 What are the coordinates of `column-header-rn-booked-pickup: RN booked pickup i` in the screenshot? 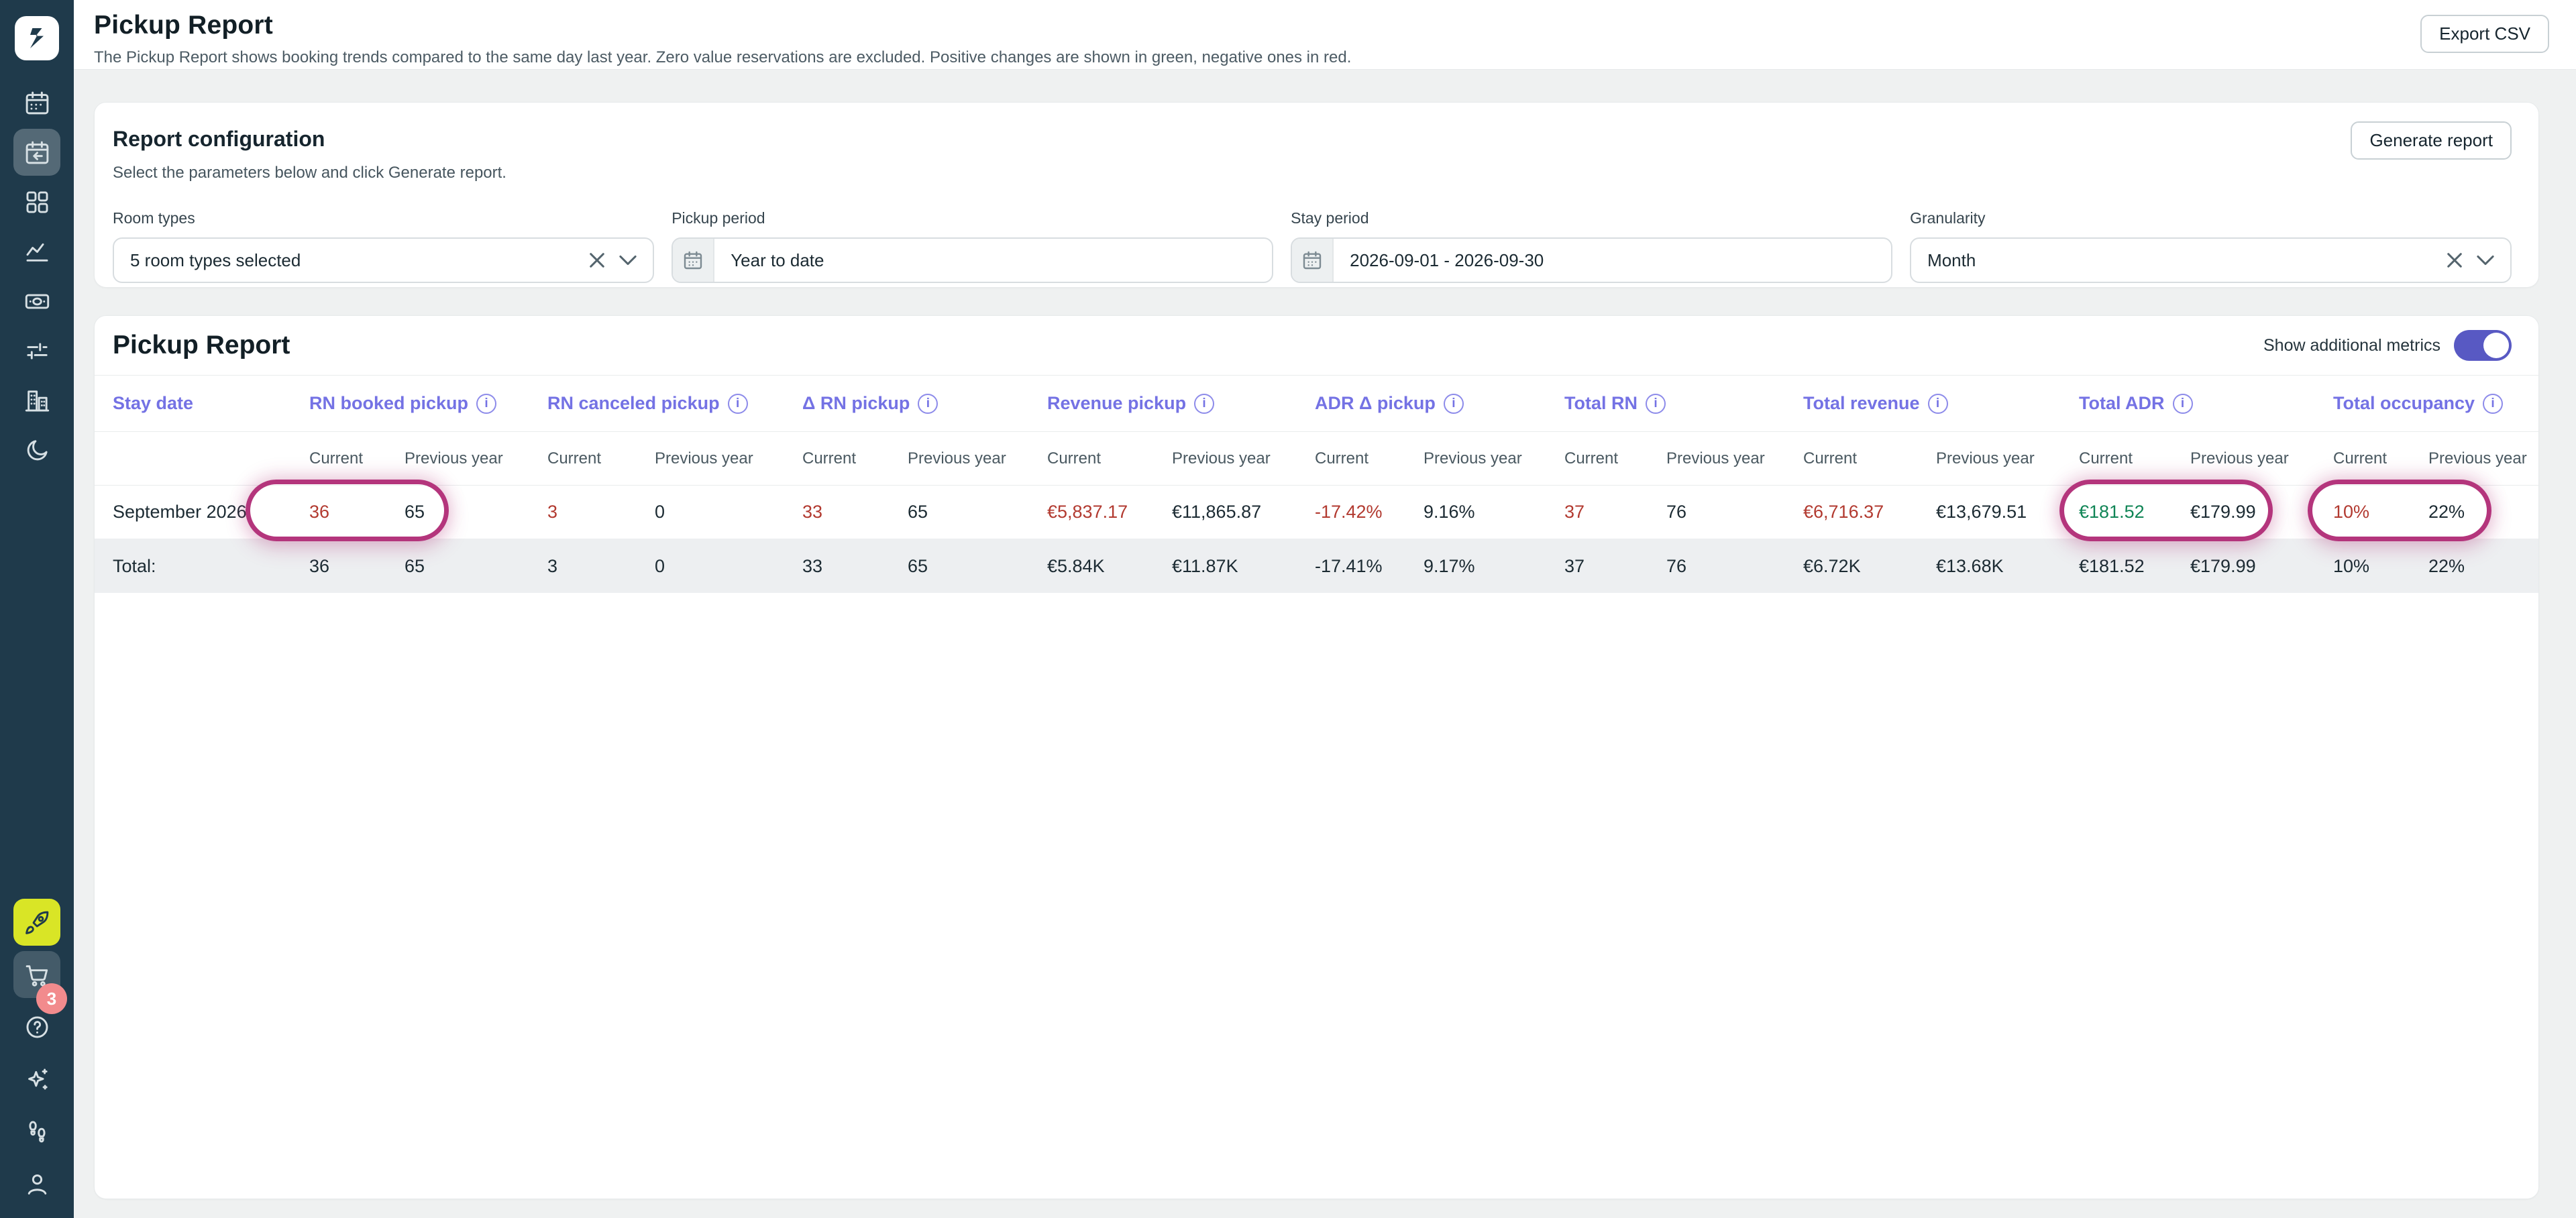 It's located at (428, 403).